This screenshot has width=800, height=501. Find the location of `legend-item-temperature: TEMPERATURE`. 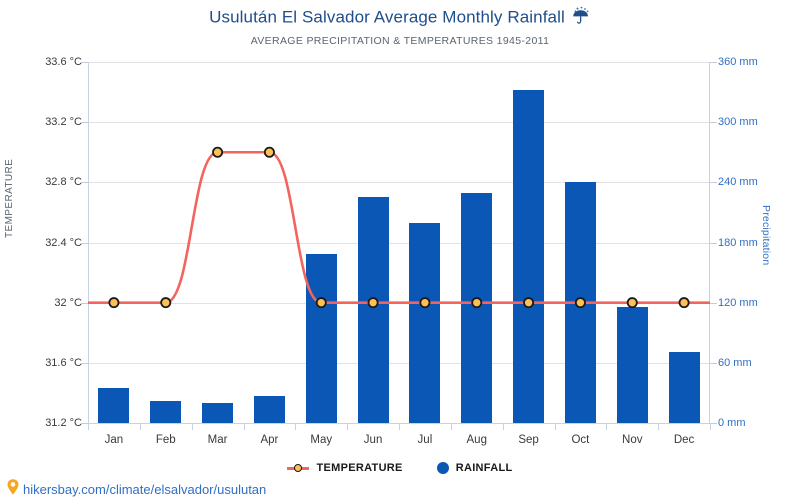

legend-item-temperature: TEMPERATURE is located at coordinates (344, 468).